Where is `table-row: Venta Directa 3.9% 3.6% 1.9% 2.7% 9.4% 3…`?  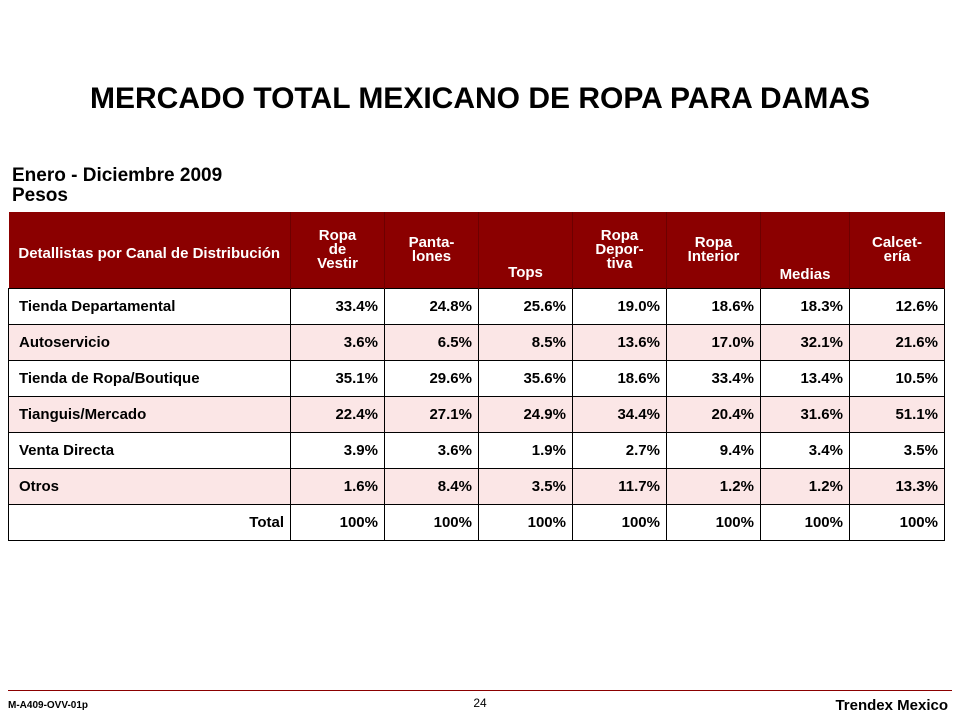 table-row: Venta Directa 3.9% 3.6% 1.9% 2.7% 9.4% 3… is located at coordinates (476, 450).